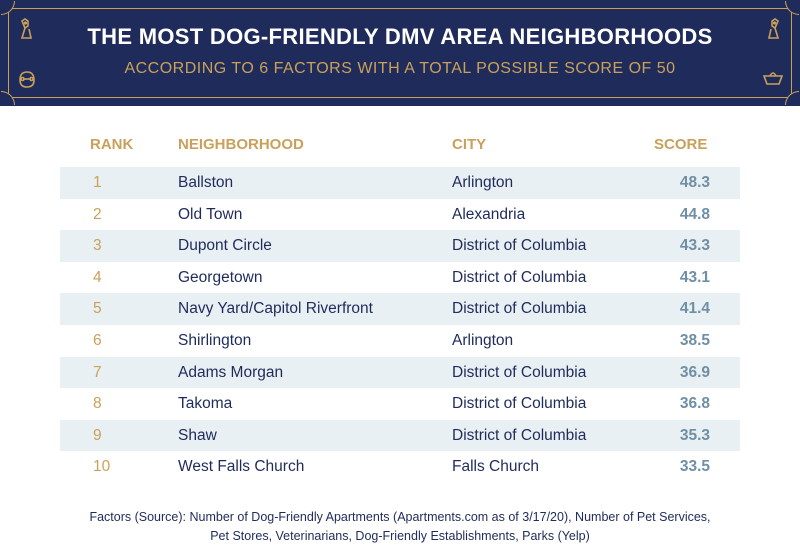  What do you see at coordinates (215, 340) in the screenshot?
I see `neighborhood-cell: Shirlington` at bounding box center [215, 340].